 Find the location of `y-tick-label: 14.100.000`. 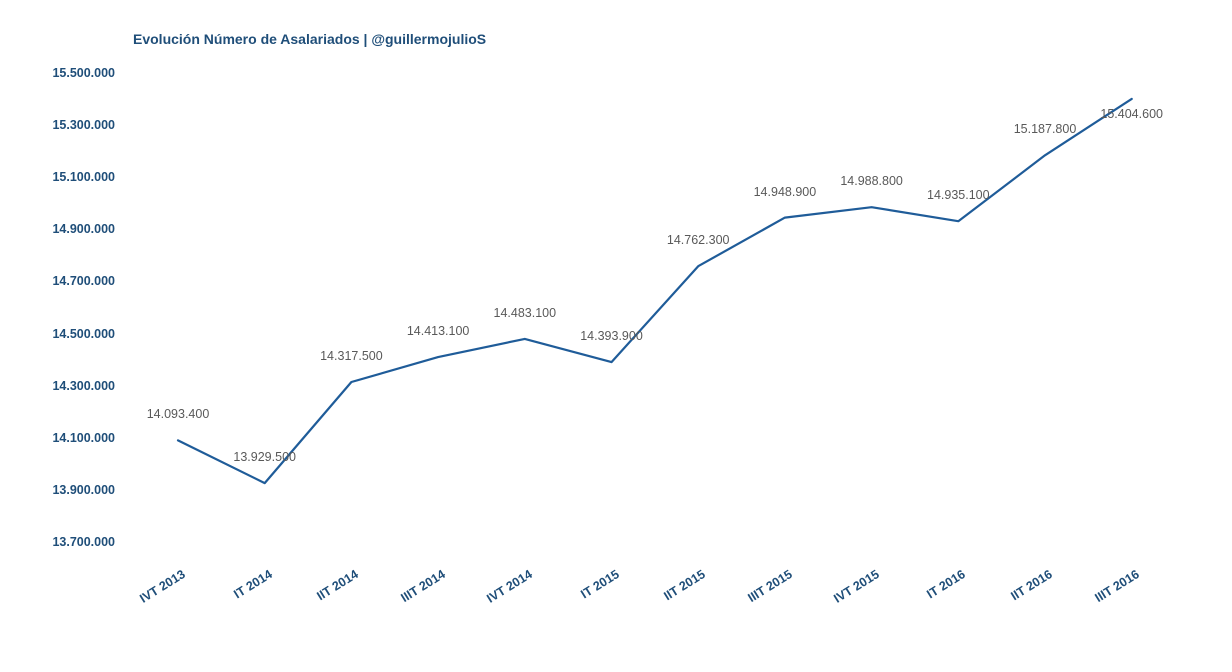

y-tick-label: 14.100.000 is located at coordinates (83, 437).